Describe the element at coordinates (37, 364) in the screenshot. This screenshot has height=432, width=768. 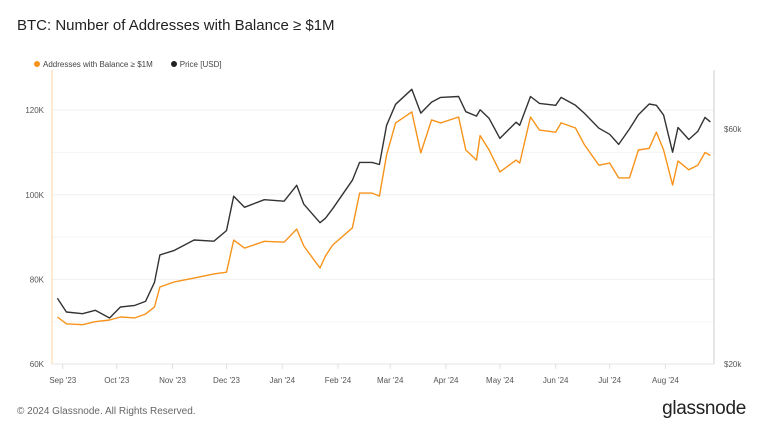
I see `y-tick-label: 60K` at that location.